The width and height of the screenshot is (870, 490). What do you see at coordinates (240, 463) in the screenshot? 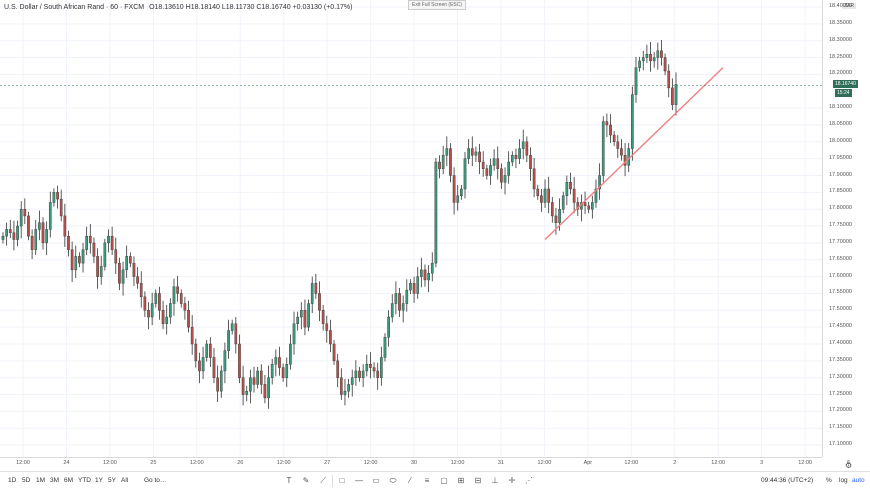
I see `time-tick-label: 26` at bounding box center [240, 463].